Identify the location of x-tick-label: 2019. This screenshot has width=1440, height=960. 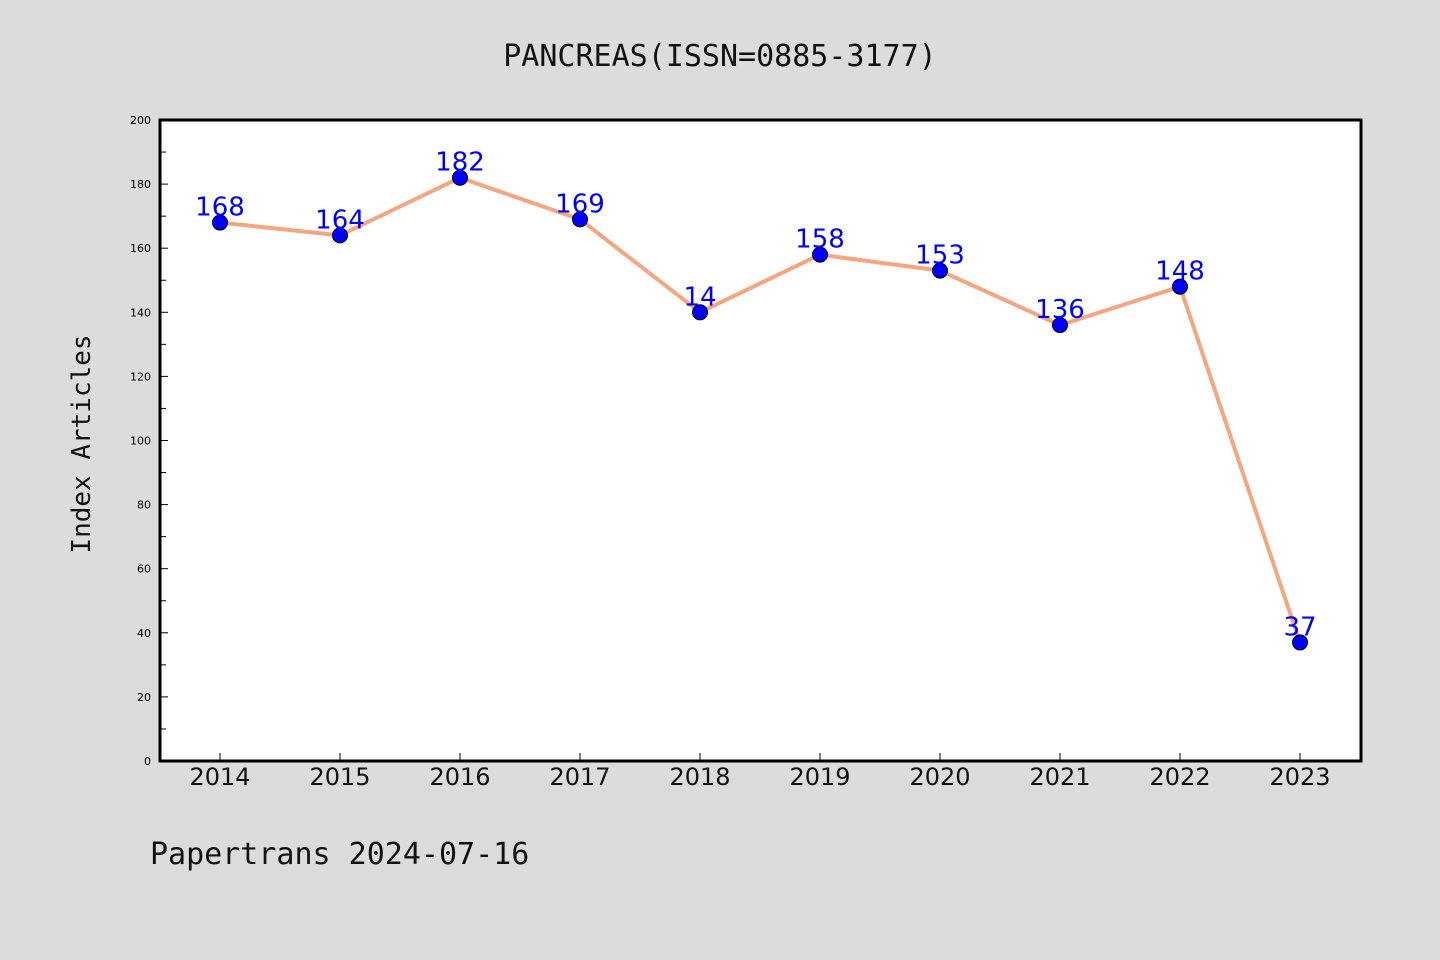
(819, 777).